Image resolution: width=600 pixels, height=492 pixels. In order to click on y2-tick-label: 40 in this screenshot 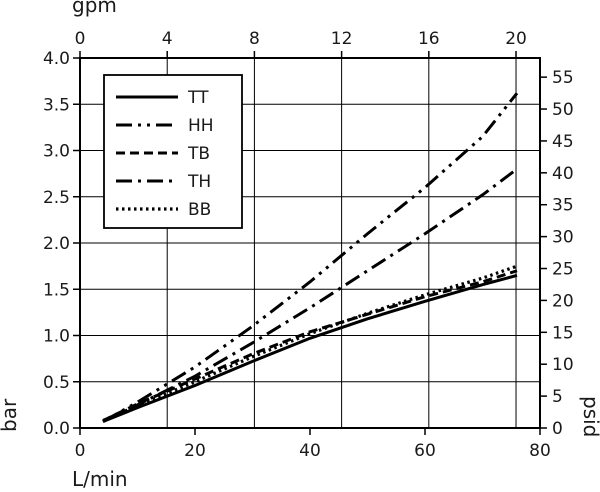, I will do `click(563, 174)`.